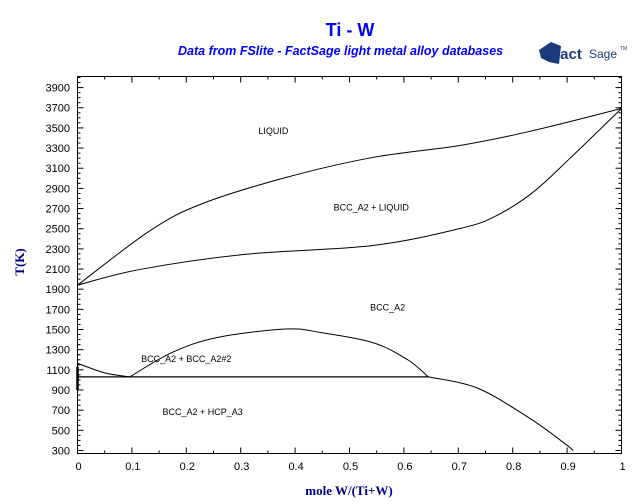  Describe the element at coordinates (58, 89) in the screenshot. I see `y-tick-label: 3900` at that location.